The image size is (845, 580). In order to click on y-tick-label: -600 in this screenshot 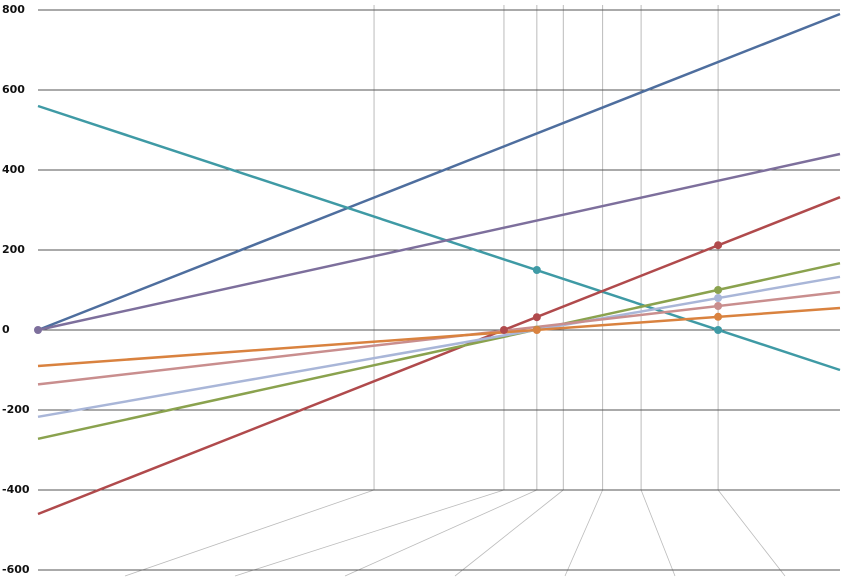, I will do `click(16, 569)`.